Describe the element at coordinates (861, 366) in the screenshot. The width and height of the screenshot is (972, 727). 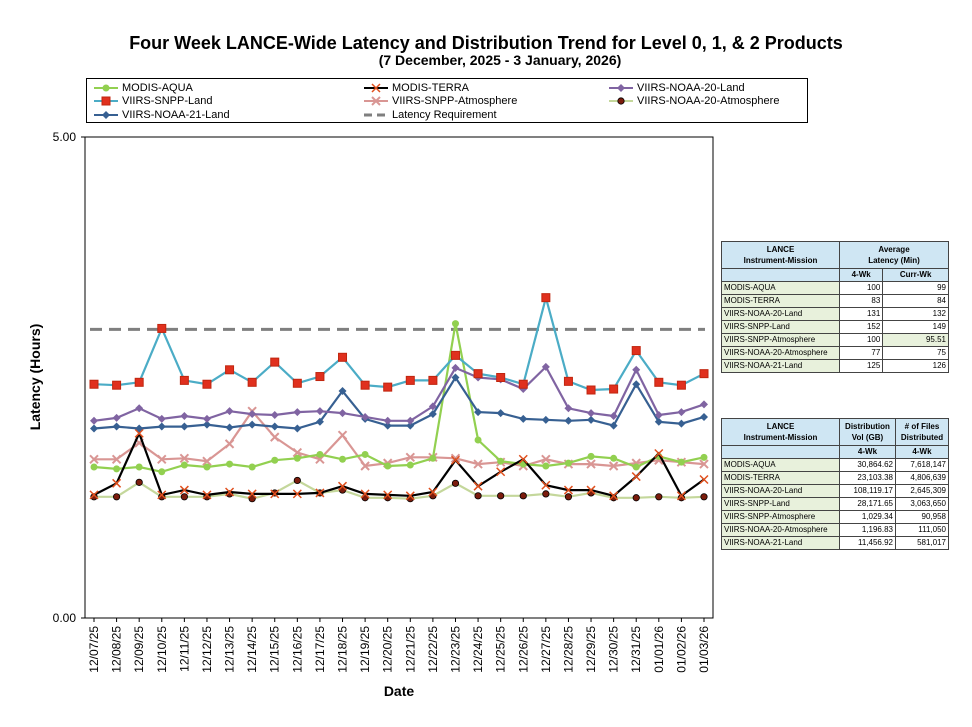
I see `row-latency-4wk: 125` at that location.